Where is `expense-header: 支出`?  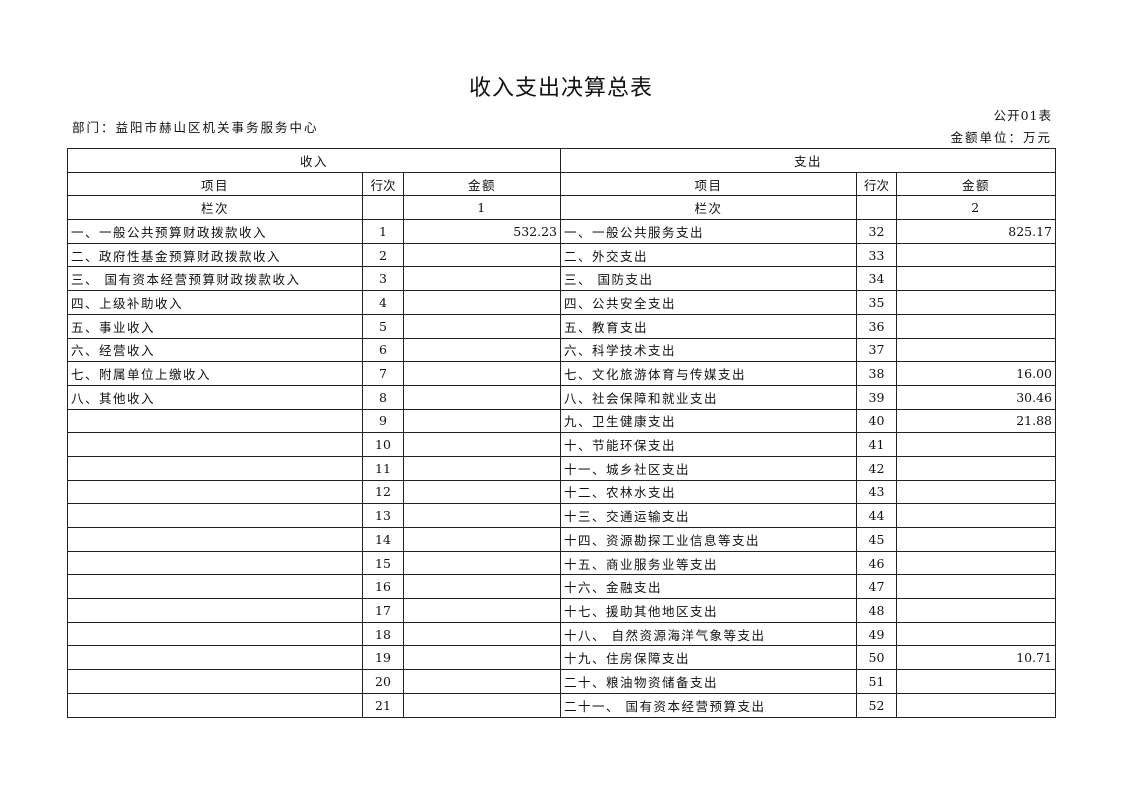
expense-header: 支出 is located at coordinates (808, 160).